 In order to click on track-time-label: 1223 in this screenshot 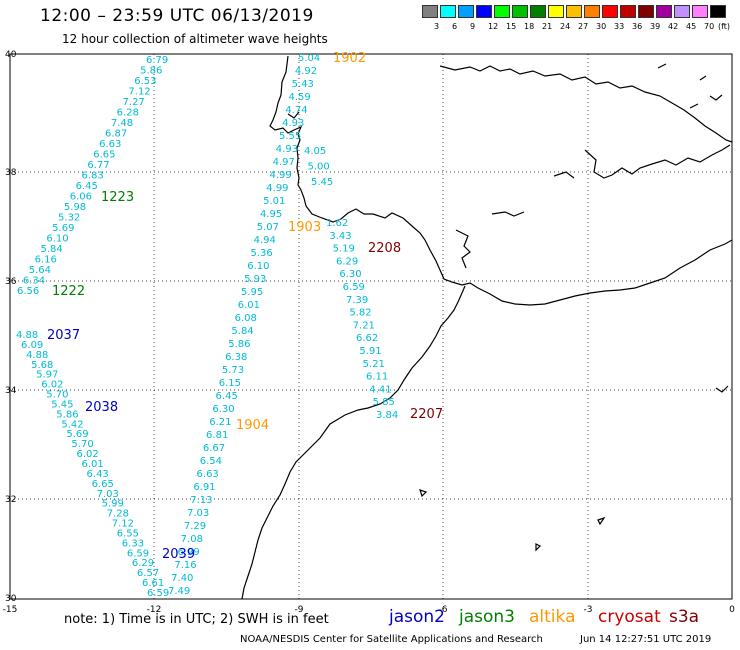, I will do `click(117, 197)`.